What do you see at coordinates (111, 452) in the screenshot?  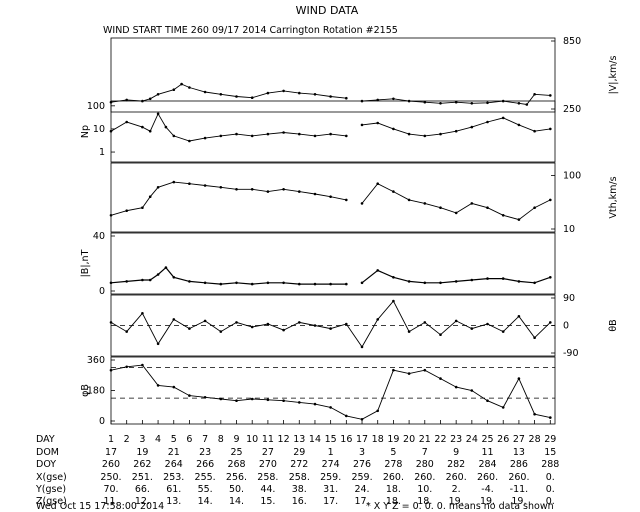 I see `row-value: 17` at bounding box center [111, 452].